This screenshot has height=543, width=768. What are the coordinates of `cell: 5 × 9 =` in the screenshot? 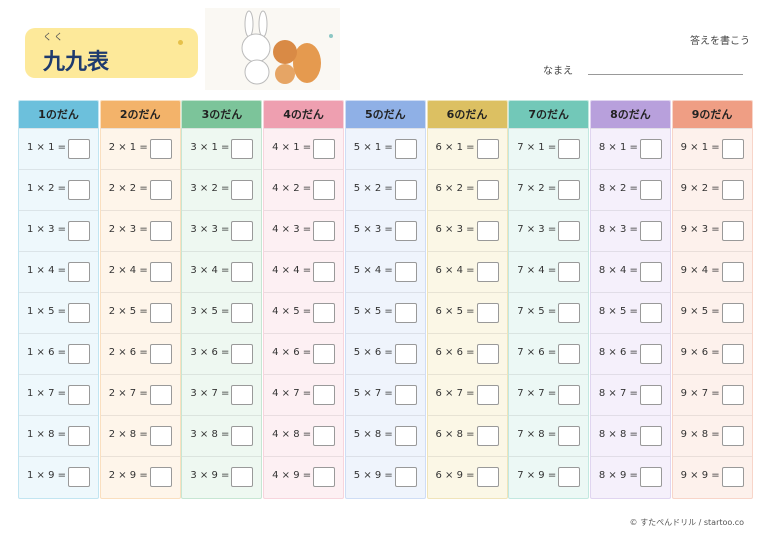 It's located at (385, 476).